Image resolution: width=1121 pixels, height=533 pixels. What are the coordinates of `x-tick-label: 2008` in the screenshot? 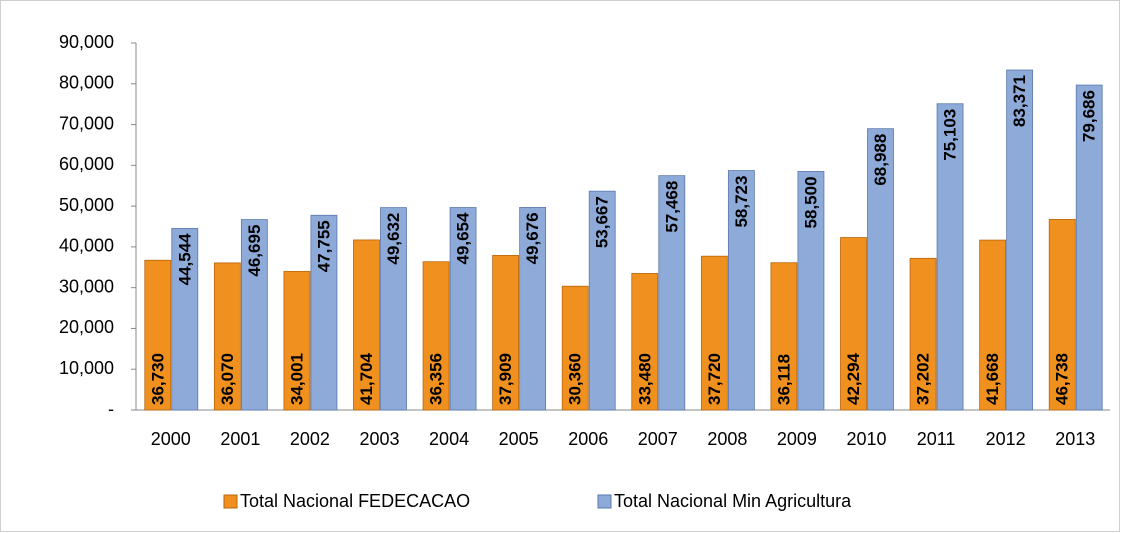 It's located at (727, 439).